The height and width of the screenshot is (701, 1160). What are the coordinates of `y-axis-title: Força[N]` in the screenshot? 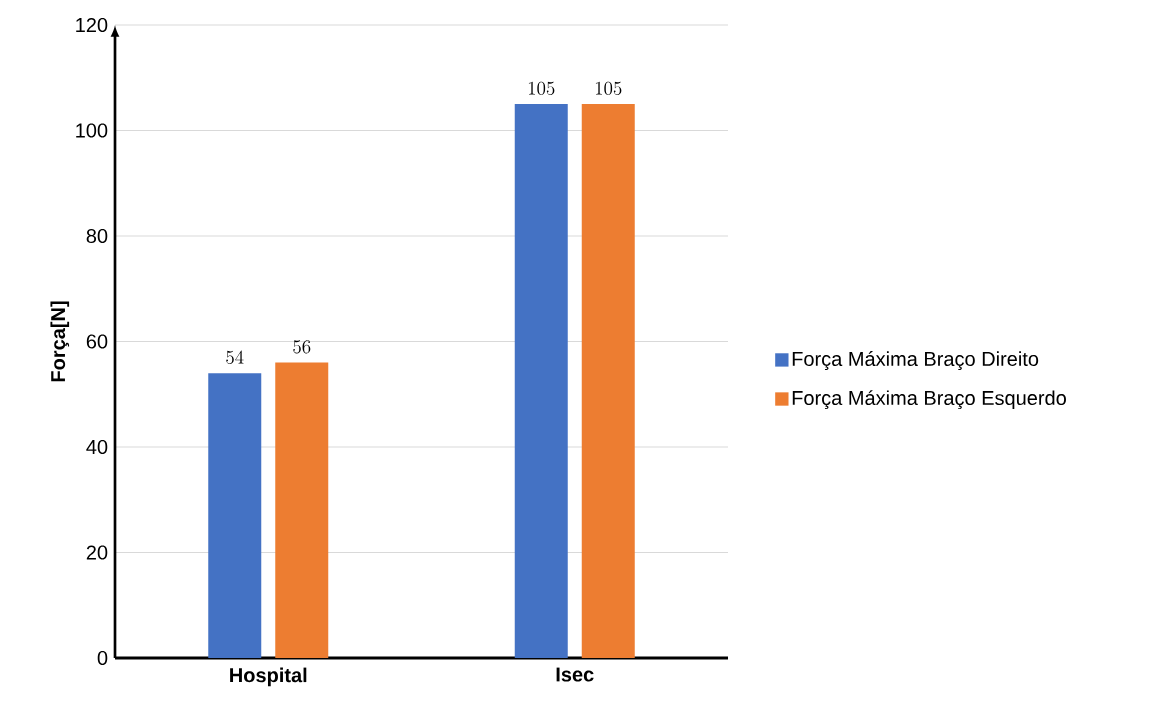 It's located at (60, 341).